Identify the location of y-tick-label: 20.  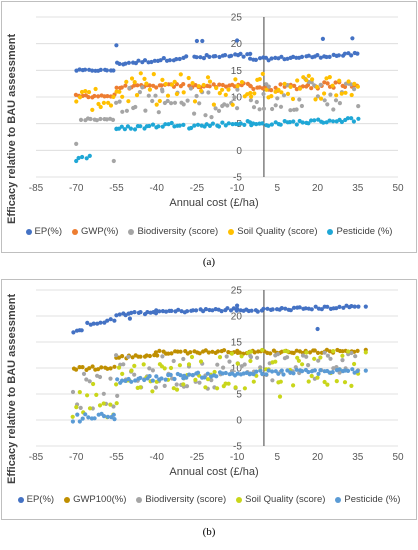
(237, 317).